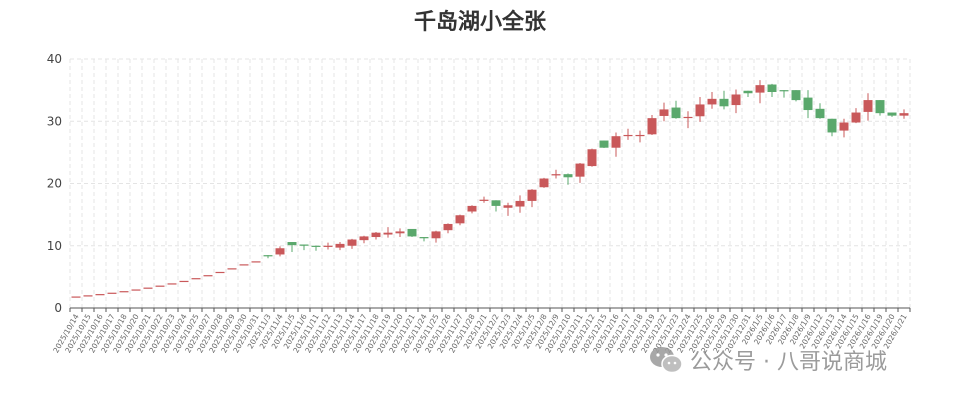  Describe the element at coordinates (54, 184) in the screenshot. I see `y-tick-label: 20` at that location.